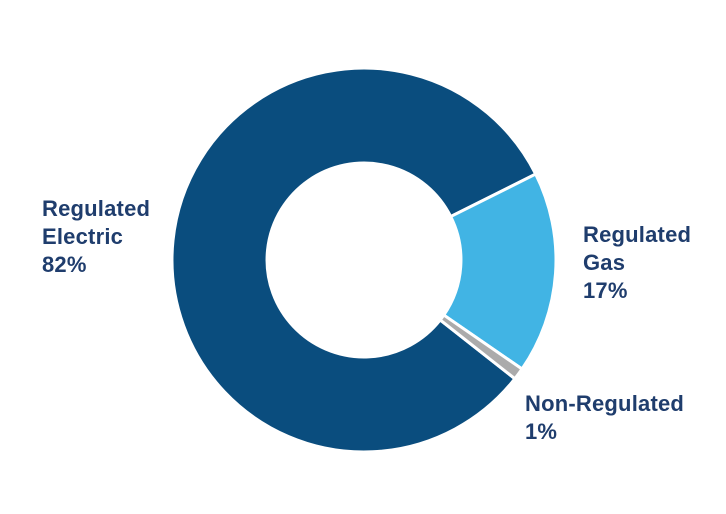  What do you see at coordinates (637, 234) in the screenshot?
I see `label-regulated-gas-line1: Regulated` at bounding box center [637, 234].